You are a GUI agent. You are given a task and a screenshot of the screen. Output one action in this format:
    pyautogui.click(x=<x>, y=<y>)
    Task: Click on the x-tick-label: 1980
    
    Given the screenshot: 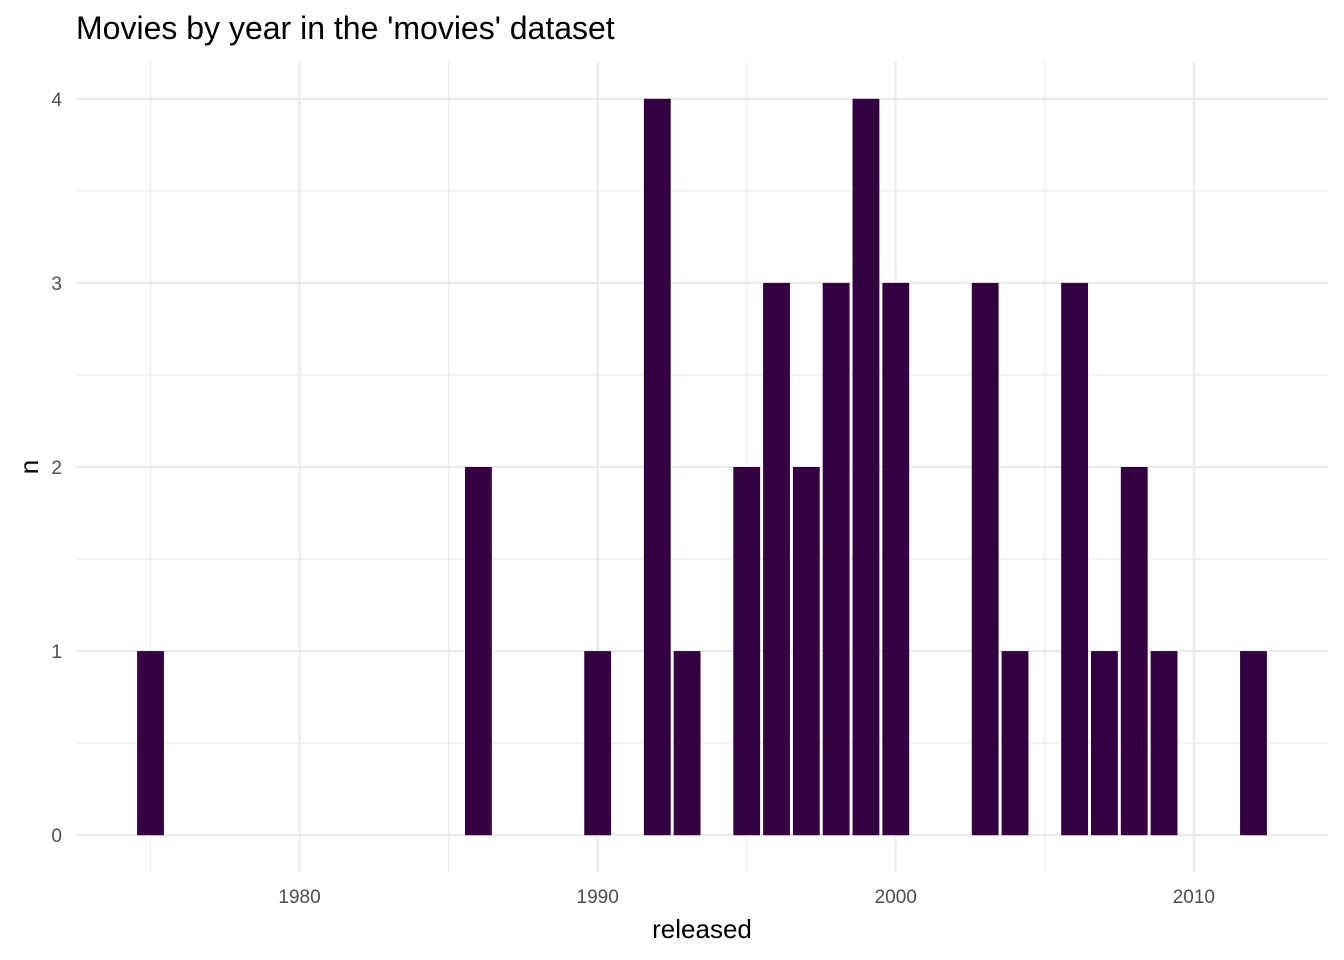 What is the action you would take?
    pyautogui.click(x=299, y=897)
    